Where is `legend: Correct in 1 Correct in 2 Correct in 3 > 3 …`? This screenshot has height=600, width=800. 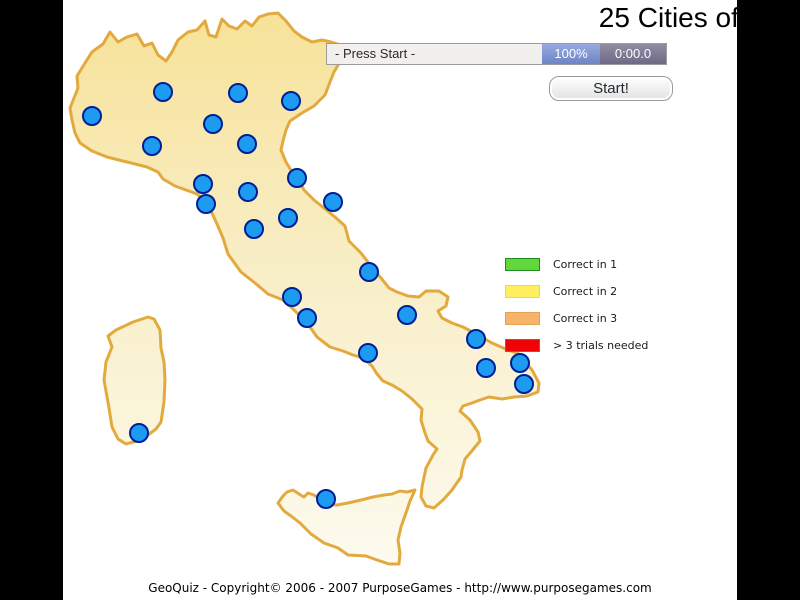
legend: Correct in 1 Correct in 2 Correct in 3 > 3 … is located at coordinates (576, 312).